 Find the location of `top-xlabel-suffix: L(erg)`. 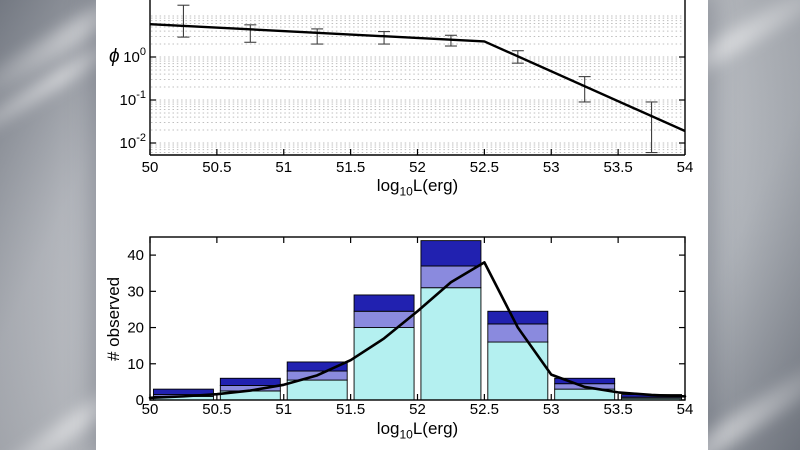

top-xlabel-suffix: L(erg) is located at coordinates (435, 185).